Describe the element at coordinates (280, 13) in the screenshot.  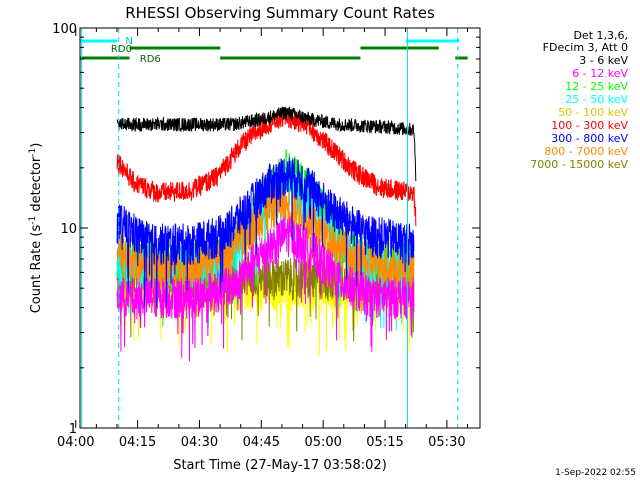
I see `chart-title: RHESSI Observing Summary Count Rates` at that location.